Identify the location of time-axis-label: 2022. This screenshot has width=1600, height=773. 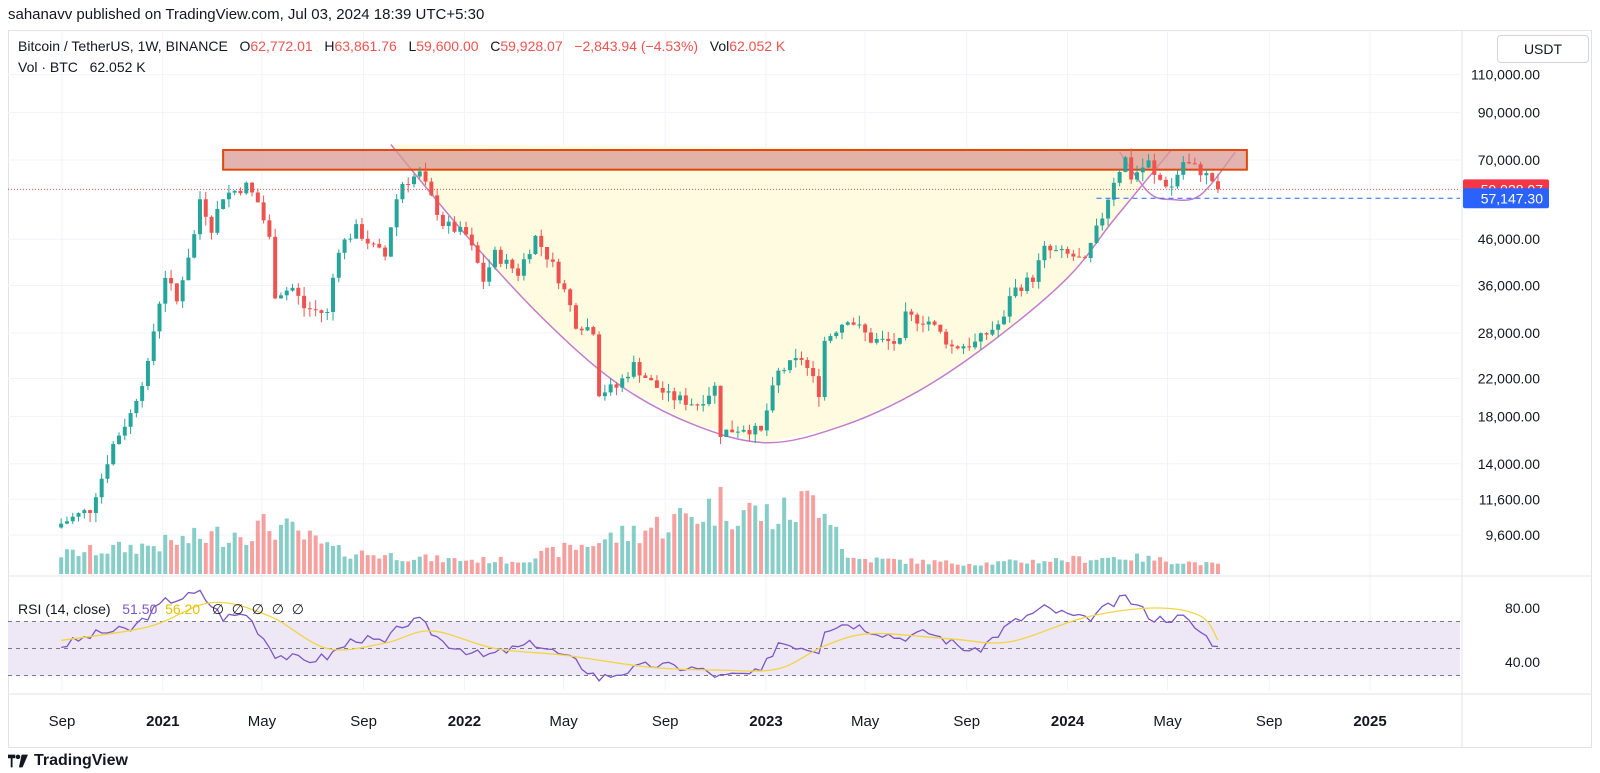
(464, 721).